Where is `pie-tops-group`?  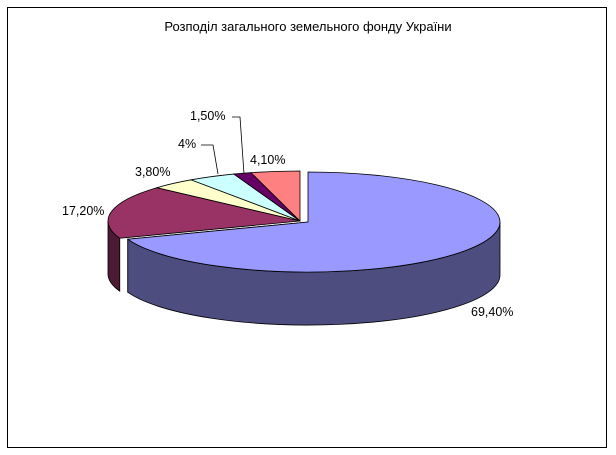 pie-tops-group is located at coordinates (304, 221).